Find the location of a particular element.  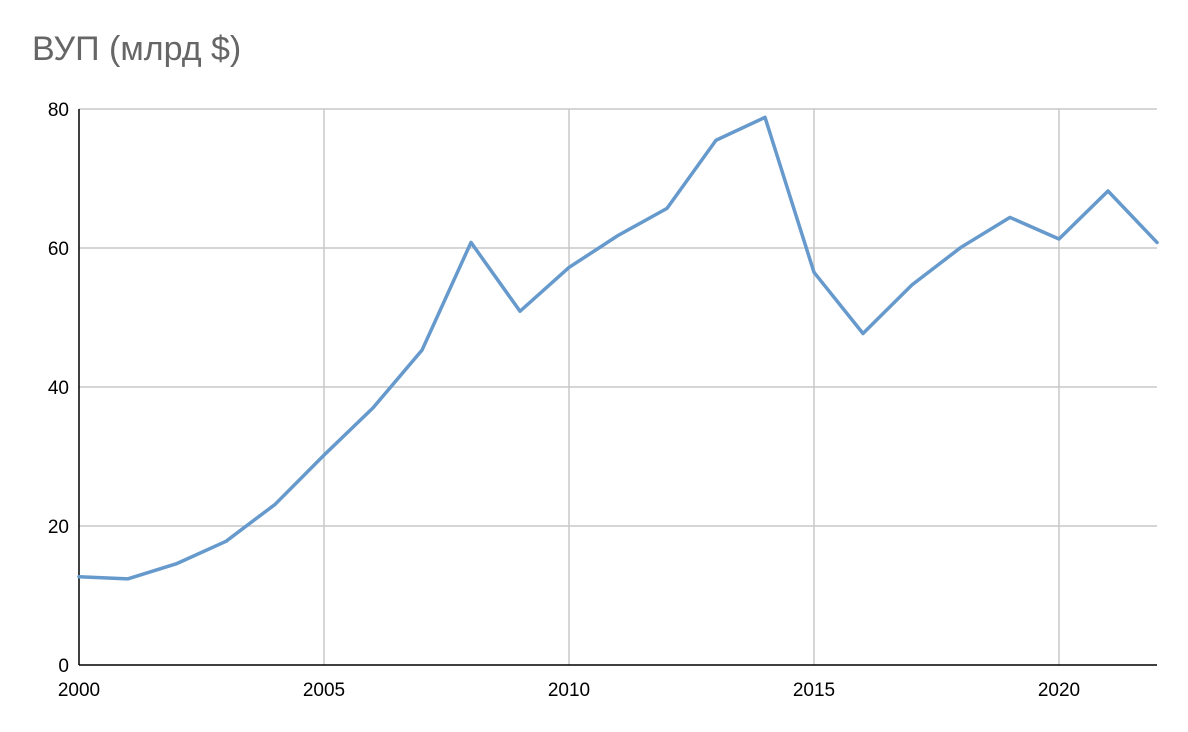

y-tick-label-40: 40 is located at coordinates (58, 388).